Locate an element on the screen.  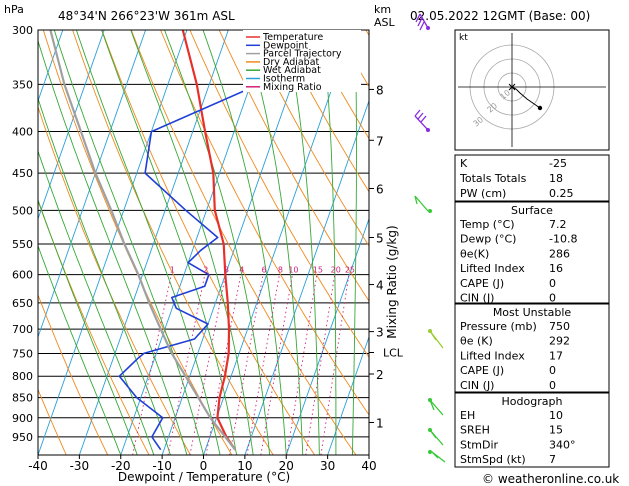
asl-label: ASL is located at coordinates (385, 22).